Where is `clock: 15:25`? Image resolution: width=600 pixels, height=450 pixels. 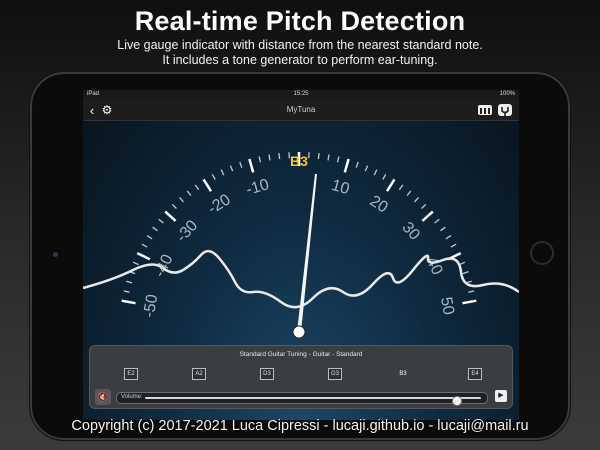
clock: 15:25 is located at coordinates (301, 94).